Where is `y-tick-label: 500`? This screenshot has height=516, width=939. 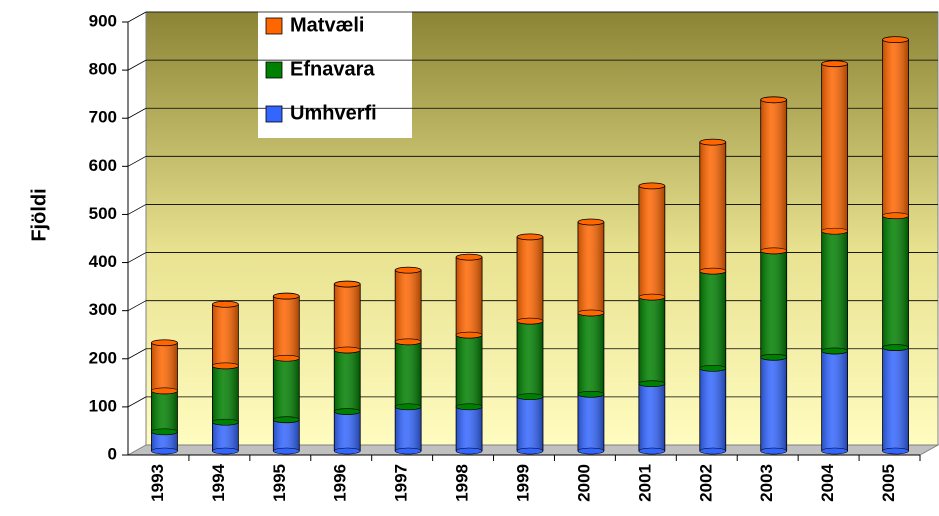
y-tick-label: 500 is located at coordinates (103, 213).